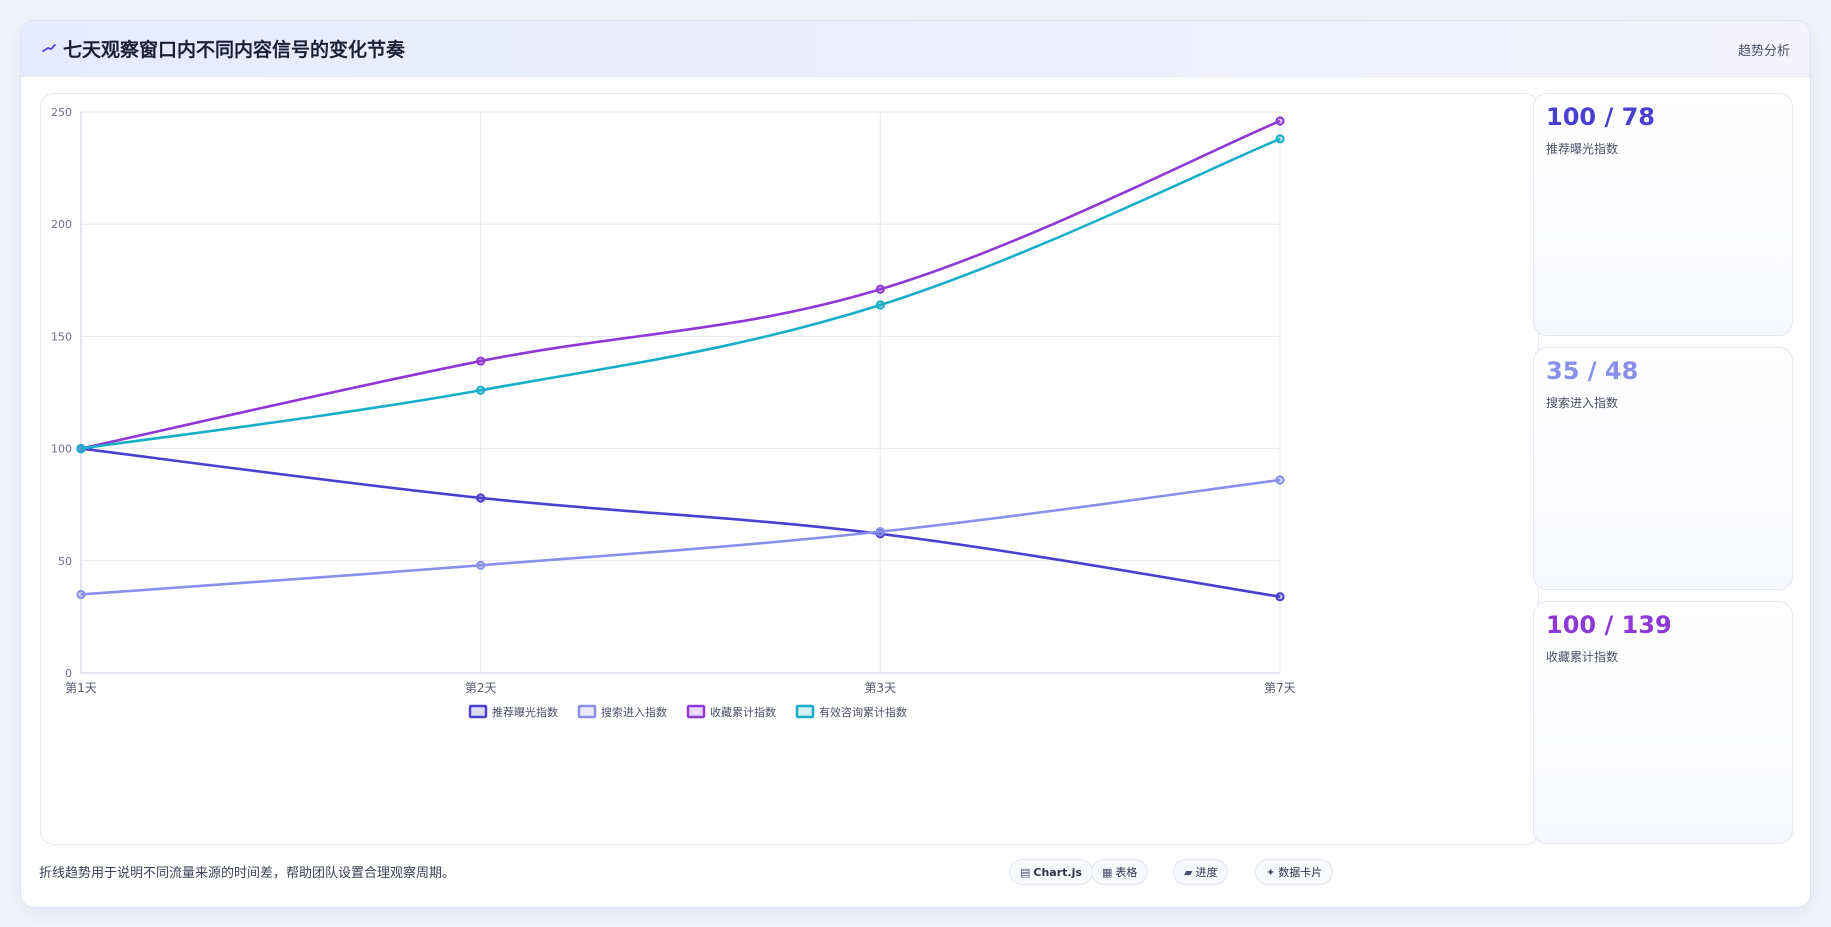 The image size is (1831, 927). What do you see at coordinates (1271, 872) in the screenshot?
I see `card-icon: ✦` at bounding box center [1271, 872].